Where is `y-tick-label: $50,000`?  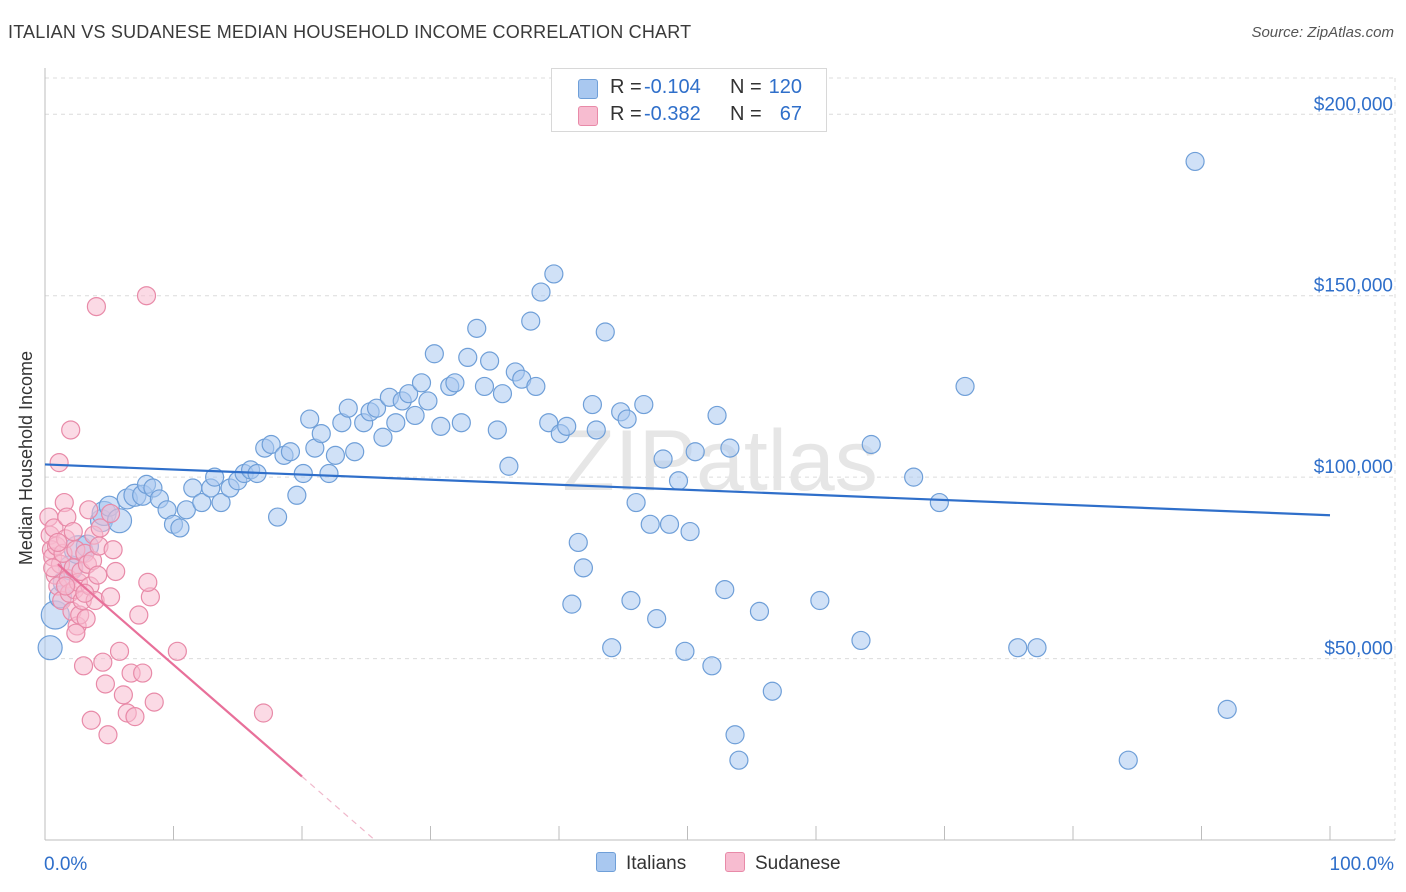
y-tick-label: $50,000 is located at coordinates (1358, 649).